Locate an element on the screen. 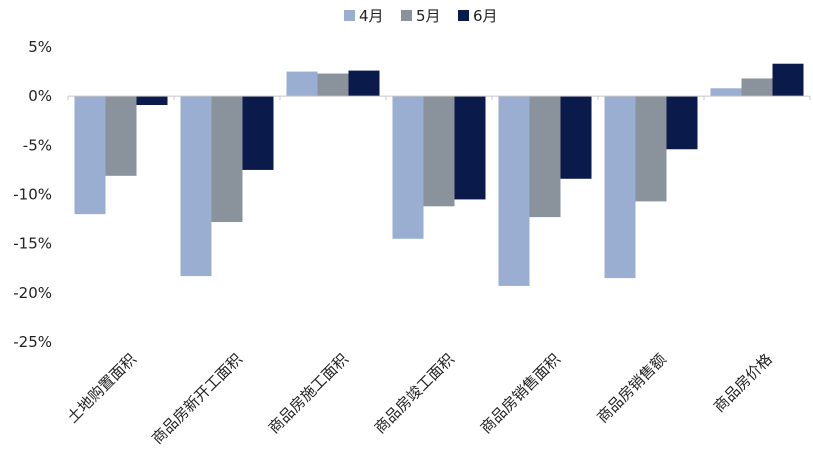  y-axis: 5% 0% -5% -10% -15% -20% -25% is located at coordinates (32, 194).